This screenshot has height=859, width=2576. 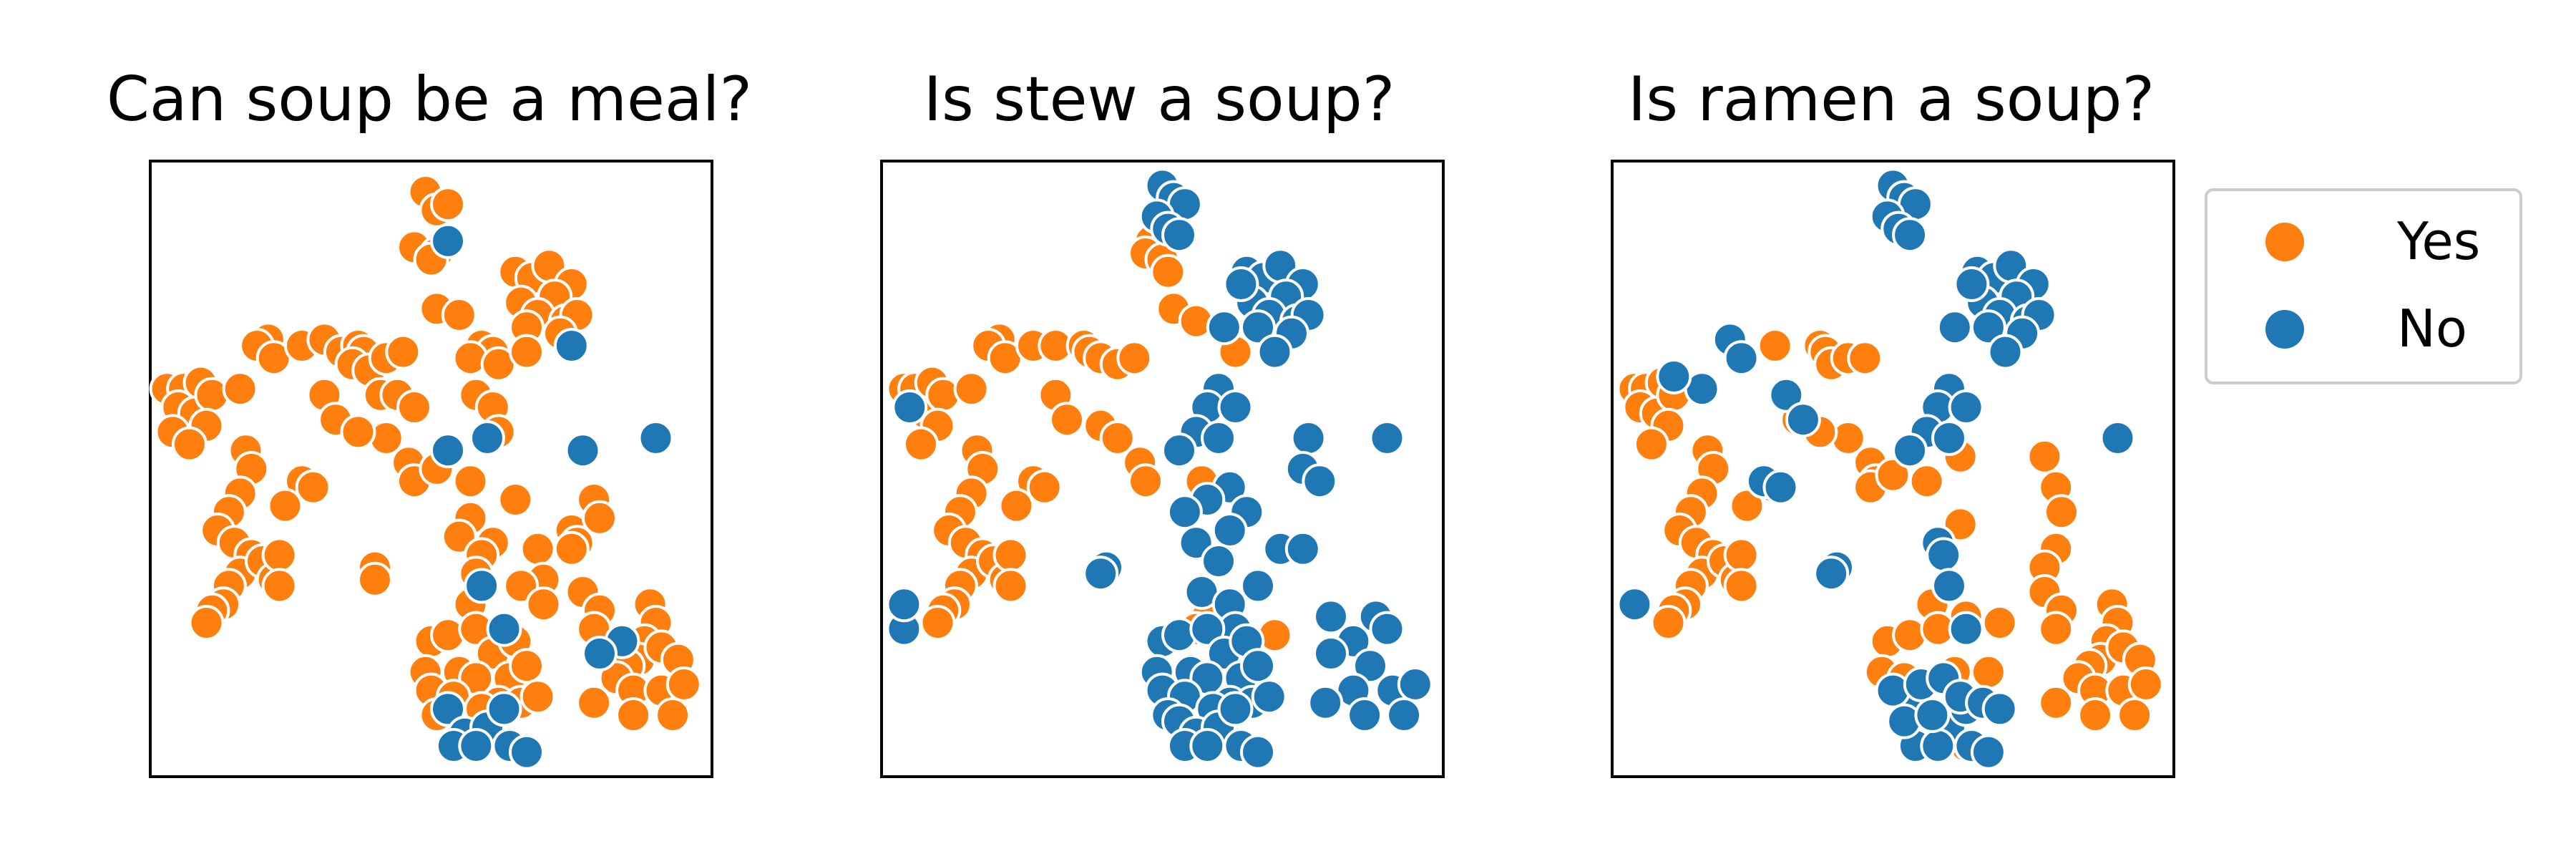 I want to click on points-group, so click(x=1159, y=469).